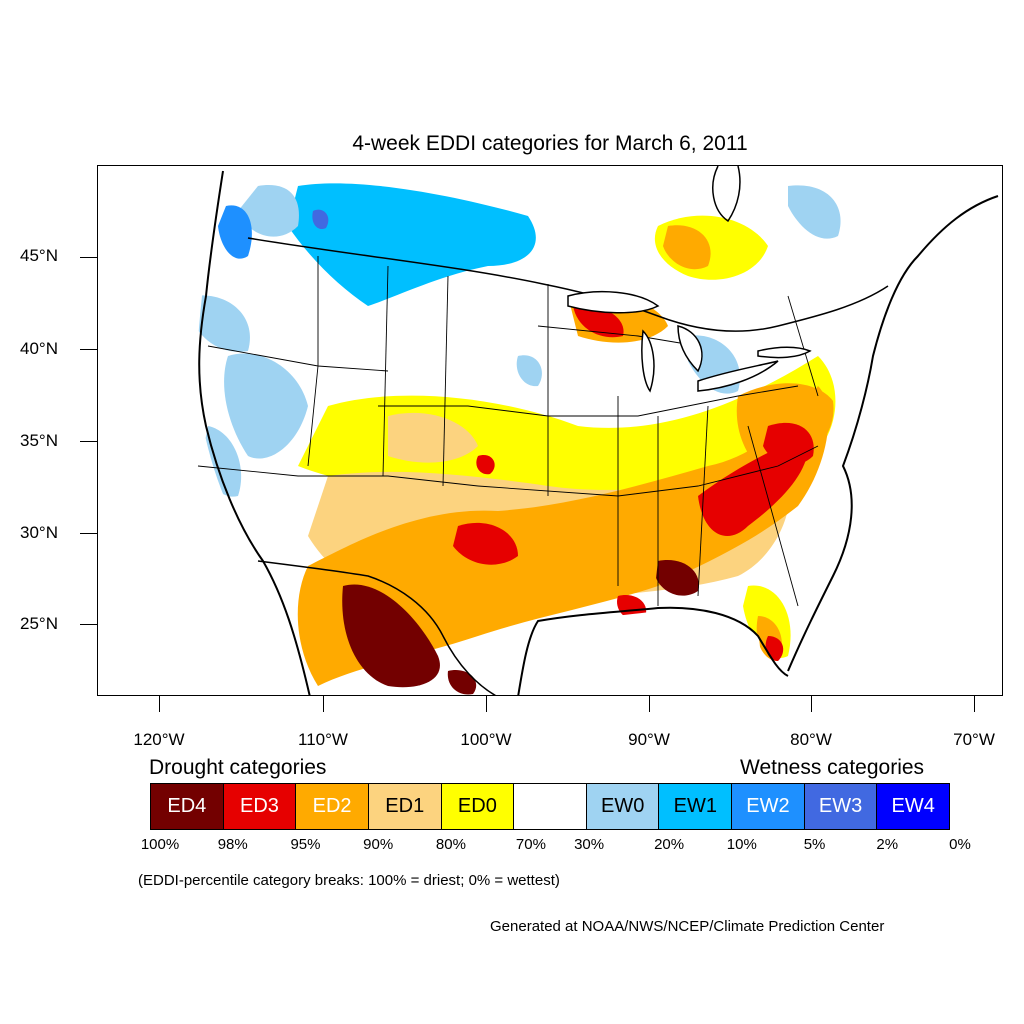 Image resolution: width=1024 pixels, height=1024 pixels. I want to click on gulf-of-mexico, so click(639, 652).